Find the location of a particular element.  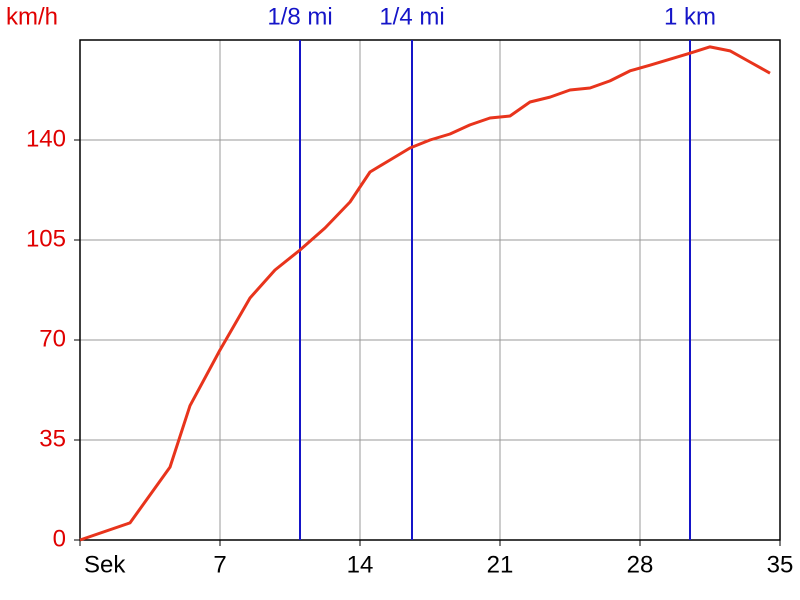

y-axis-label: km/h is located at coordinates (32, 16).